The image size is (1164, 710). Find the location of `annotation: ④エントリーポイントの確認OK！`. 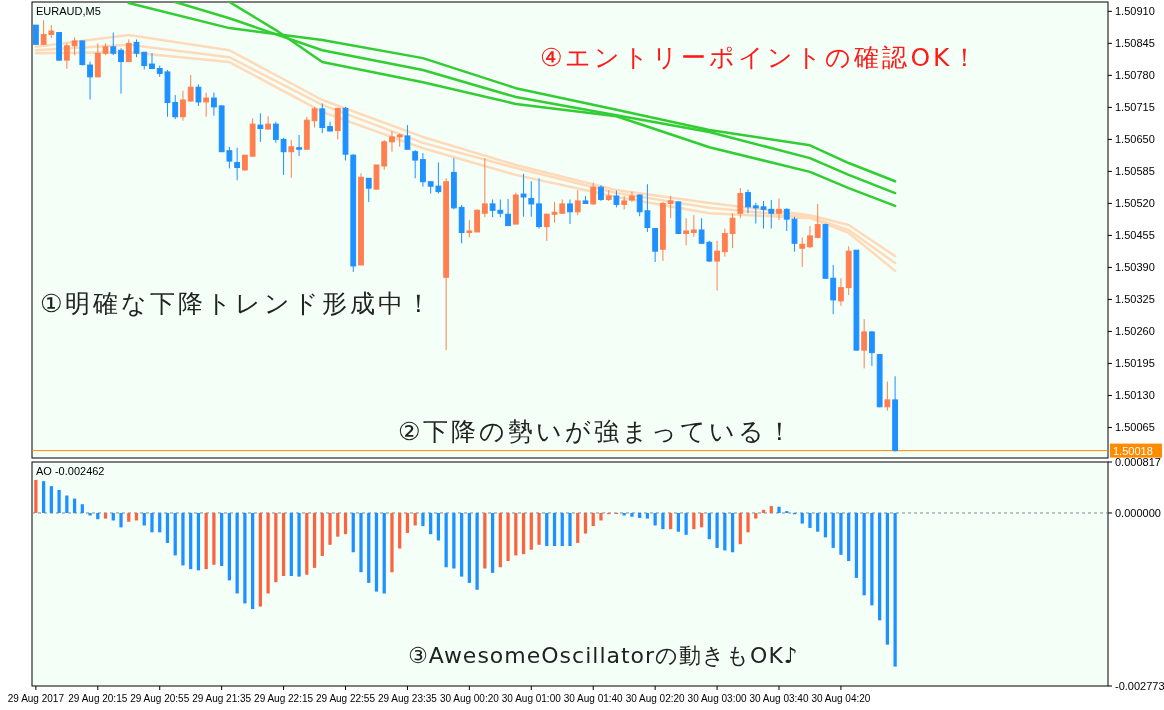

annotation: ④エントリーポイントの確認OK！ is located at coordinates (760, 57).